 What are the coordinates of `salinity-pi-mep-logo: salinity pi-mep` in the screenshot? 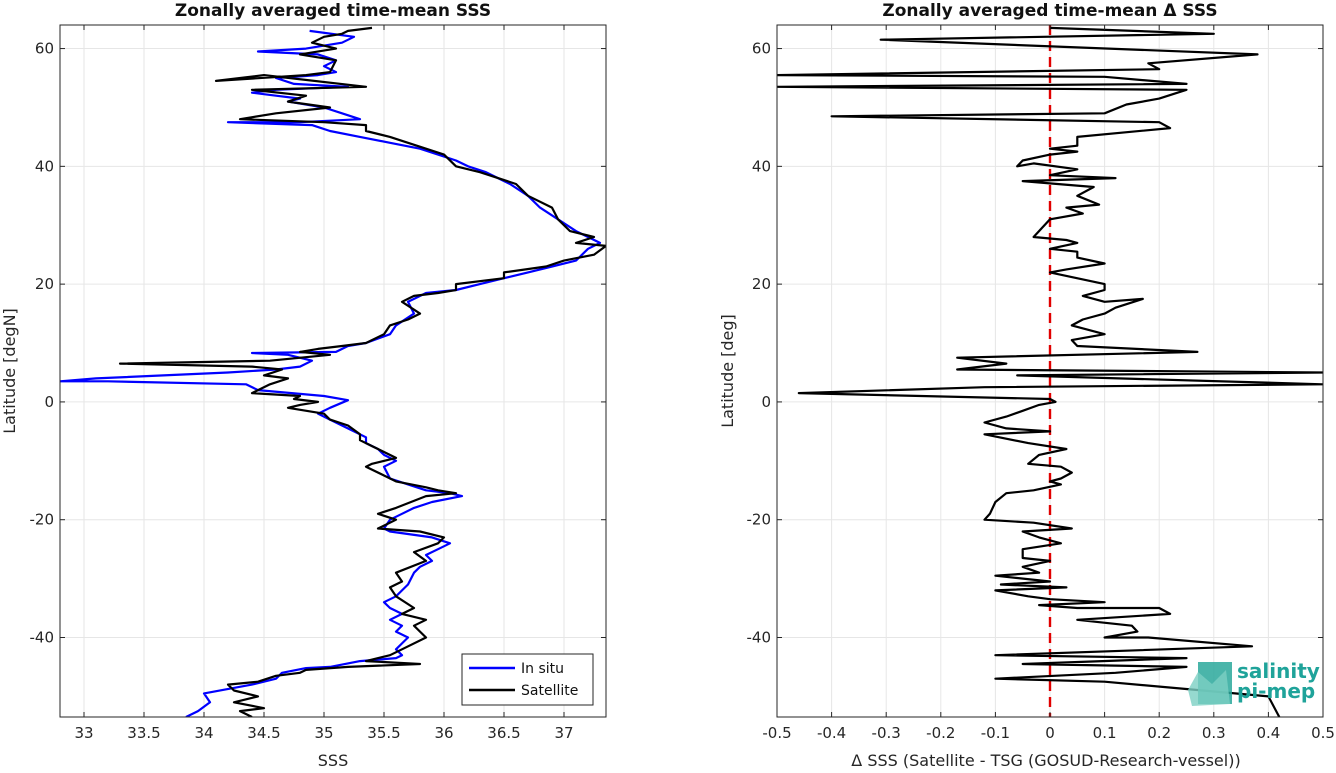 It's located at (1254, 682).